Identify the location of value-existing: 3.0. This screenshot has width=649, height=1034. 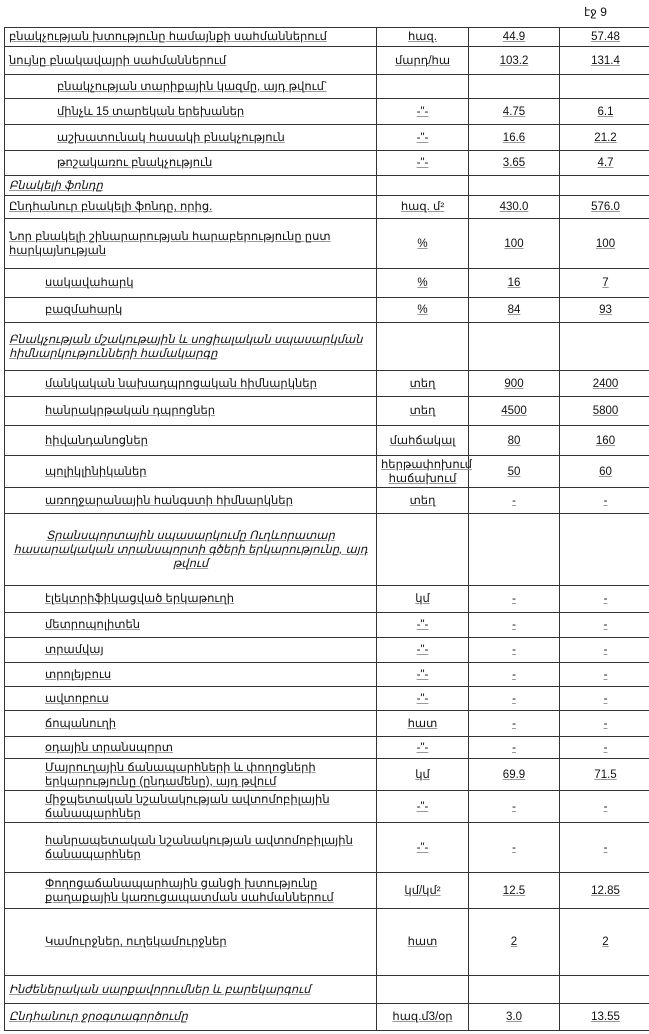
(514, 1017).